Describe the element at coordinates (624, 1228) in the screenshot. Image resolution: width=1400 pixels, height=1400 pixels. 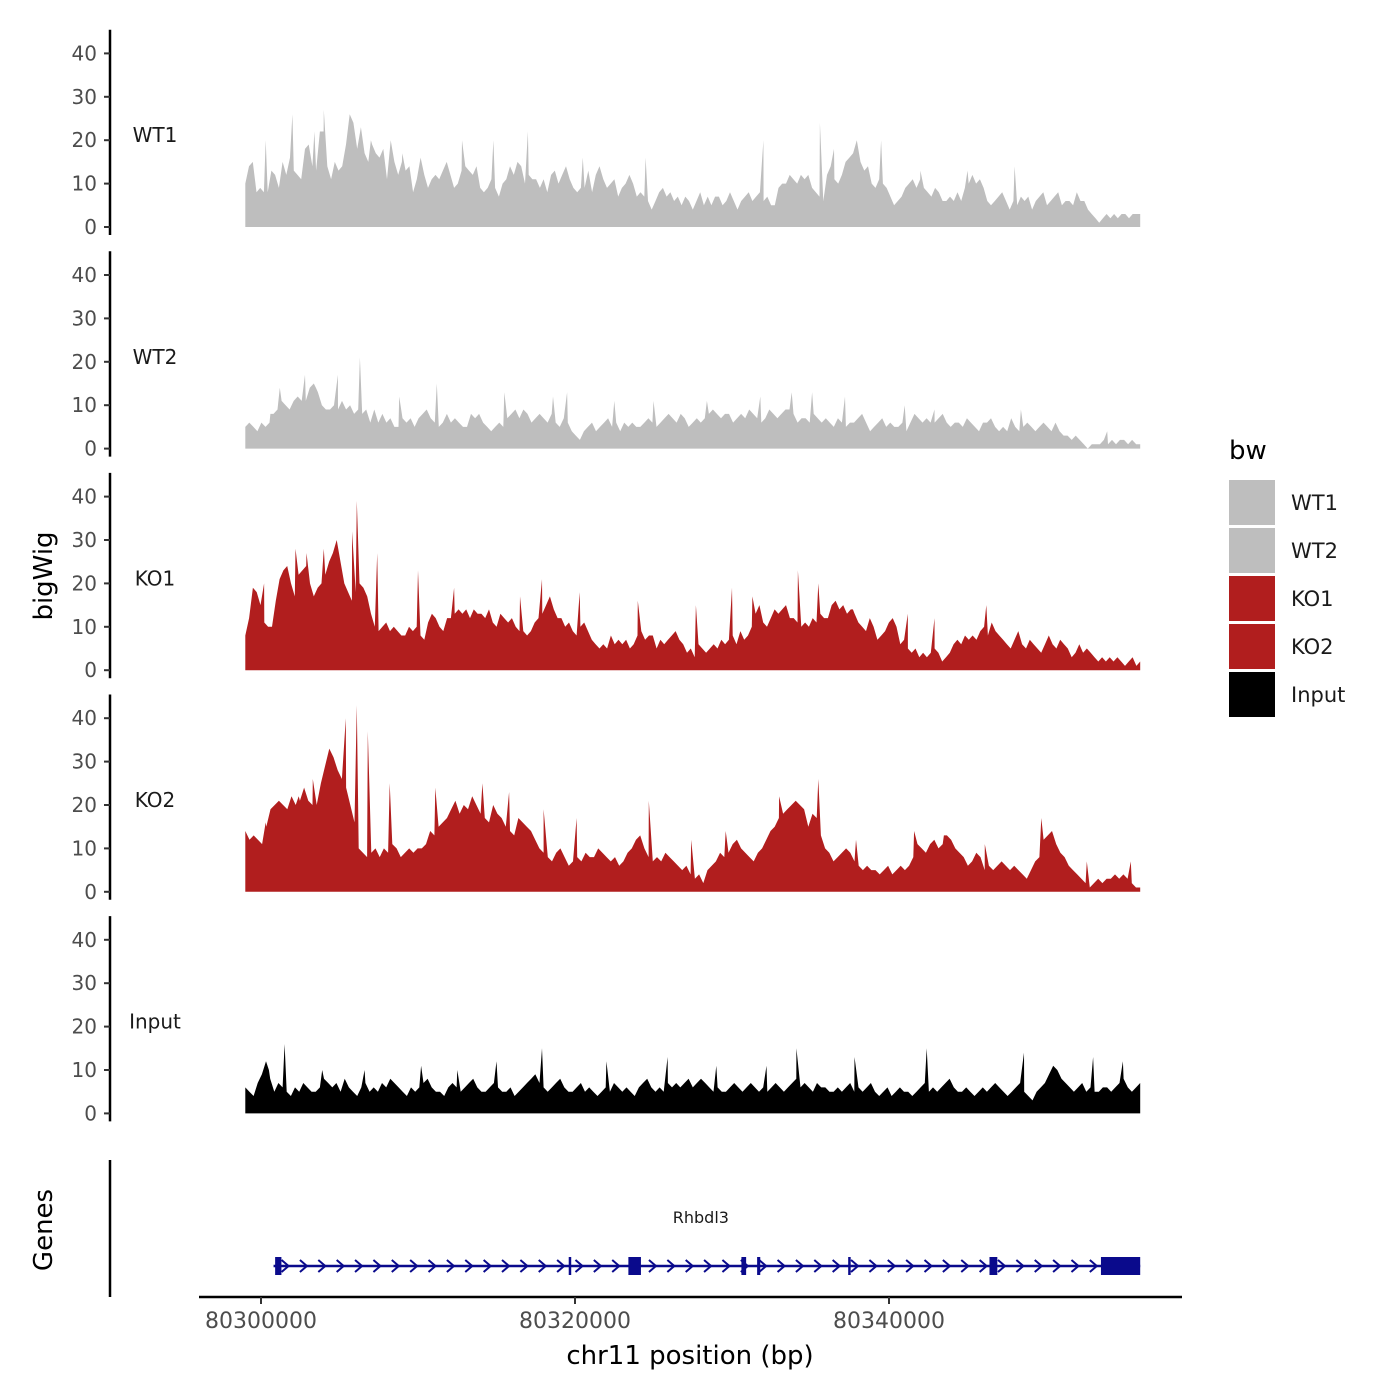
I see `genes-track: Rhbdl3` at that location.